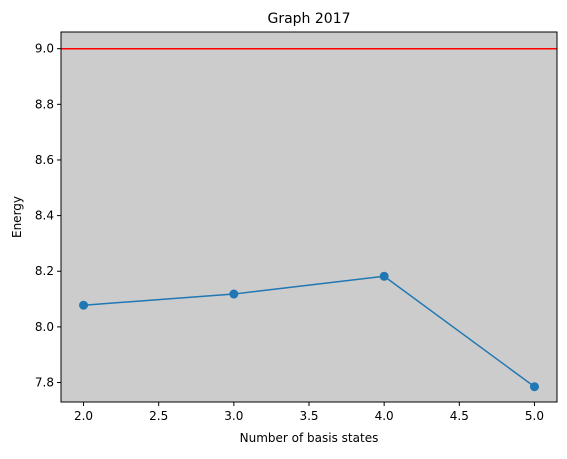 The height and width of the screenshot is (459, 567). Describe the element at coordinates (309, 438) in the screenshot. I see `x-axis-label: Number of basis states` at that location.